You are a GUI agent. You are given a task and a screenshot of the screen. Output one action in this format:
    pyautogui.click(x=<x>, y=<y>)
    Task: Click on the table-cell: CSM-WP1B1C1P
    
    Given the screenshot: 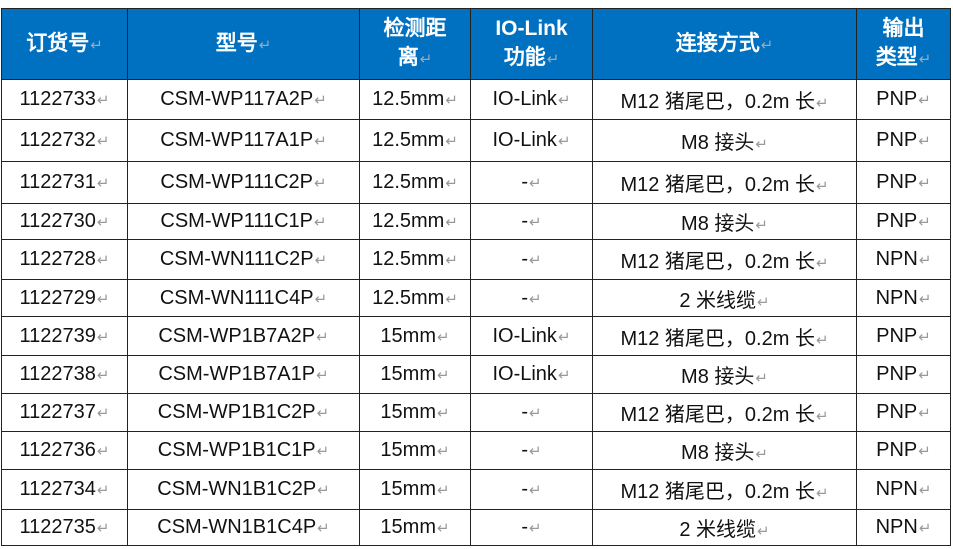 What is the action you would take?
    pyautogui.click(x=243, y=450)
    